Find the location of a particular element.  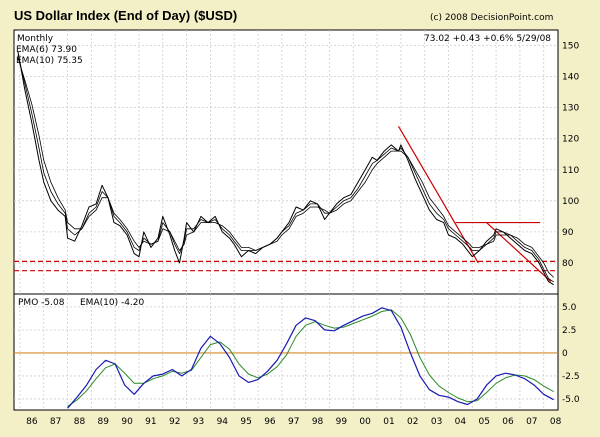

x-tick-label: 97 is located at coordinates (293, 422).